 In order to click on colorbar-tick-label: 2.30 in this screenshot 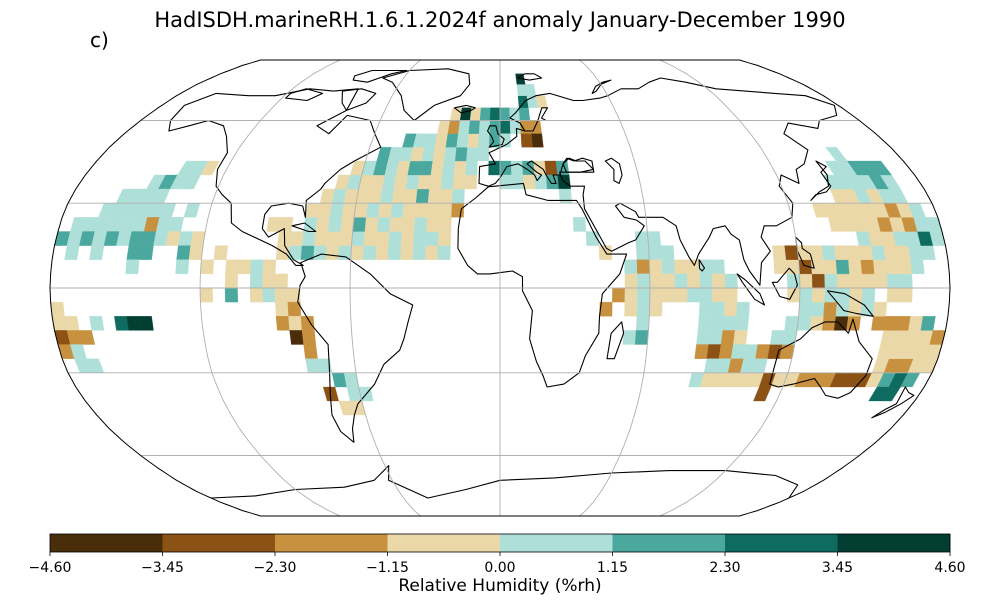, I will do `click(724, 568)`.